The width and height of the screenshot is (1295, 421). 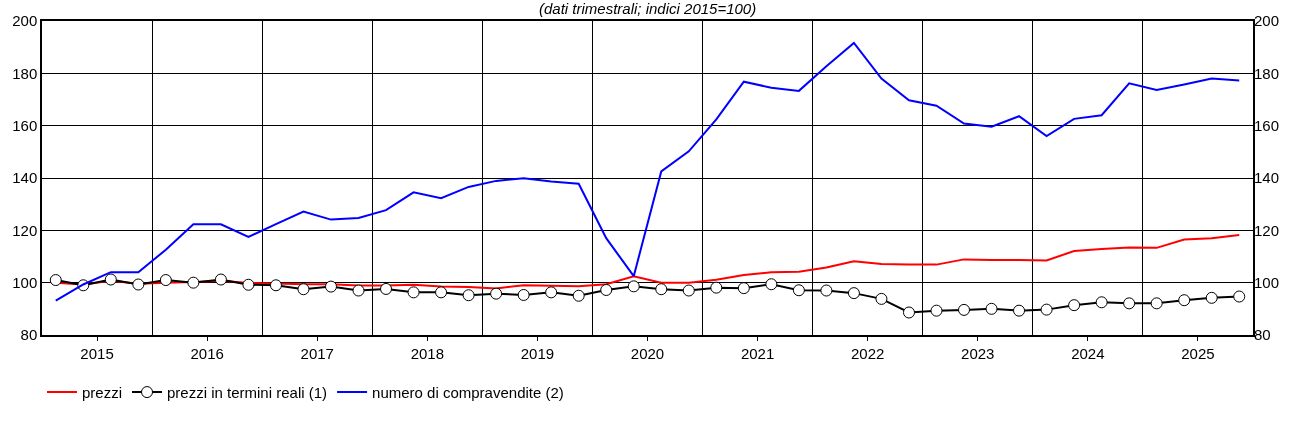 What do you see at coordinates (97, 353) in the screenshot?
I see `x-tick-label: 2015` at bounding box center [97, 353].